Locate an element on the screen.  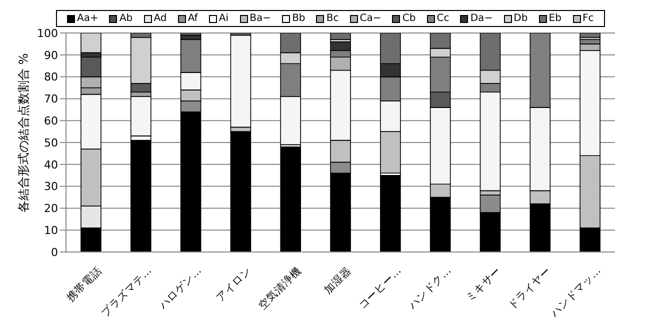
y-tick-label: 50 is located at coordinates (51, 143).